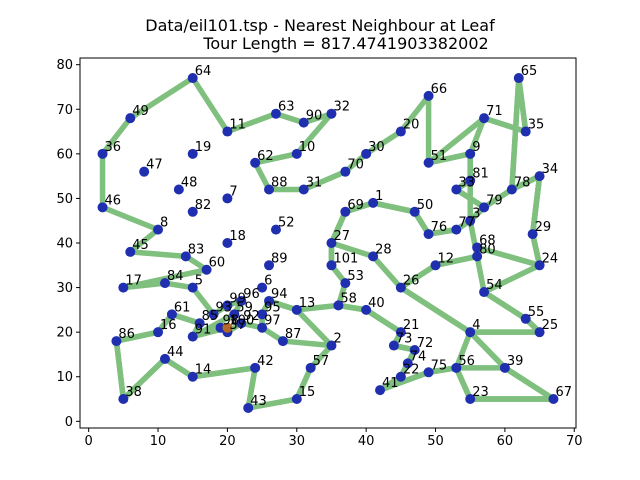 Image resolution: width=640 pixels, height=480 pixels. Describe the element at coordinates (307, 147) in the screenshot. I see `node-label: 10` at that location.